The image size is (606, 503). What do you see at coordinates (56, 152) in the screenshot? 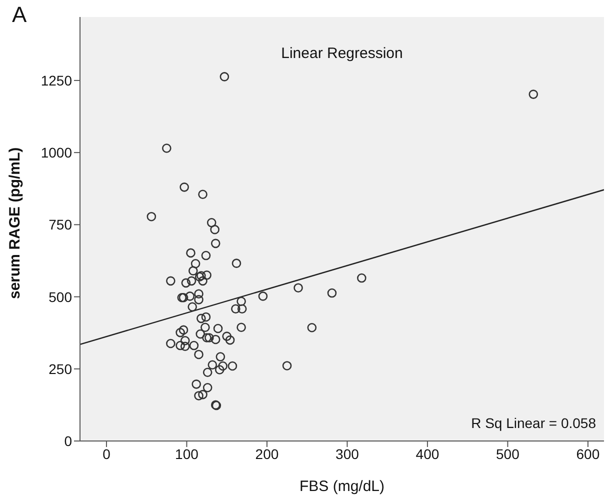
I see `y-tick-label: 1000` at bounding box center [56, 152].